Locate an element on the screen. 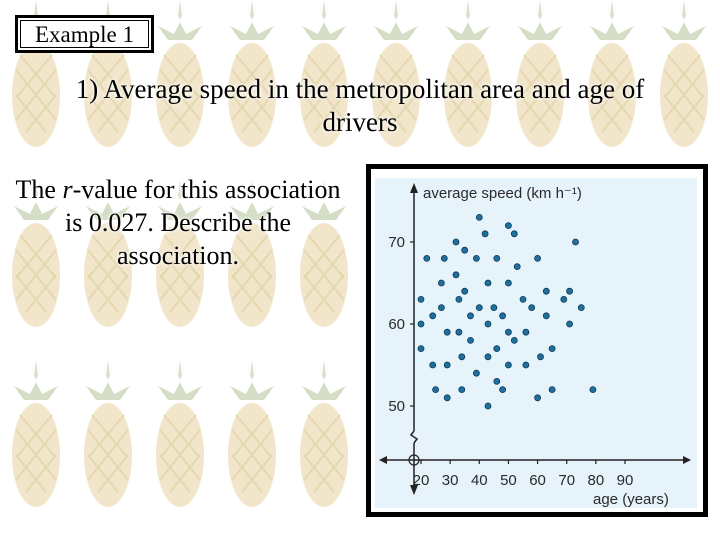 This screenshot has height=540, width=720. x-tick-label: 60 is located at coordinates (537, 480).